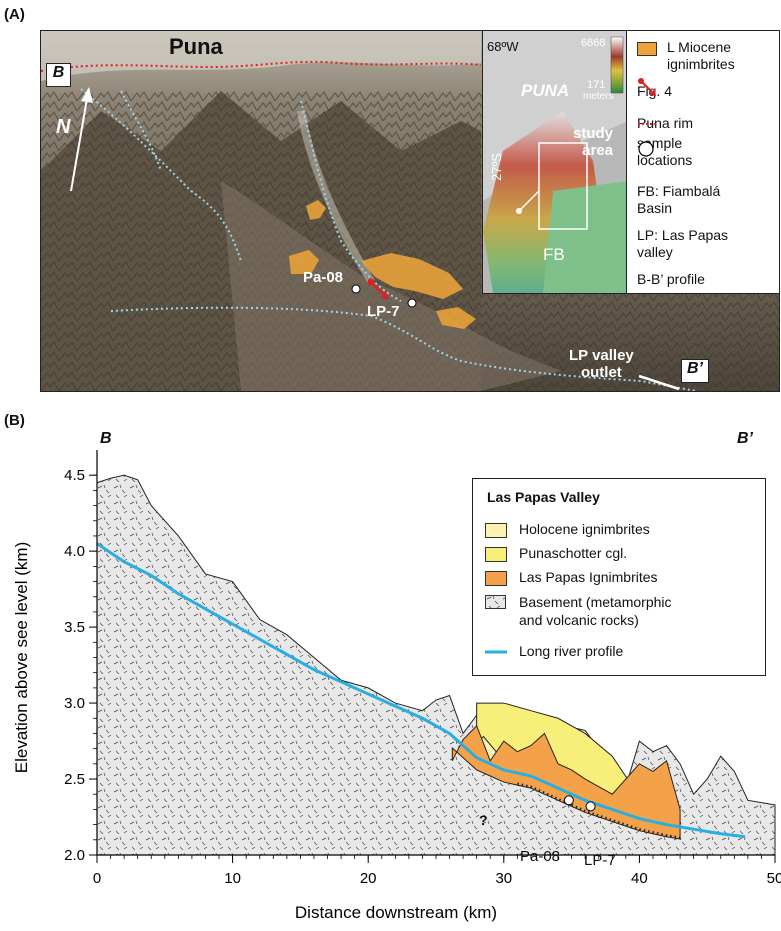 The height and width of the screenshot is (931, 781). What do you see at coordinates (412, 303) in the screenshot?
I see `sample-marker-lp7` at bounding box center [412, 303].